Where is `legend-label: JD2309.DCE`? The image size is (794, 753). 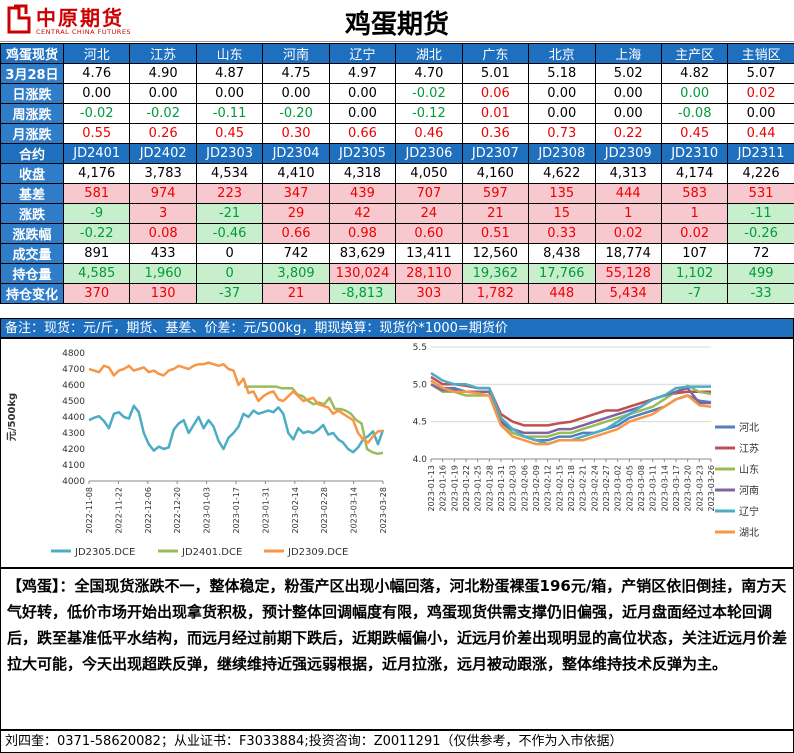 legend-label: JD2309.DCE is located at coordinates (317, 552).